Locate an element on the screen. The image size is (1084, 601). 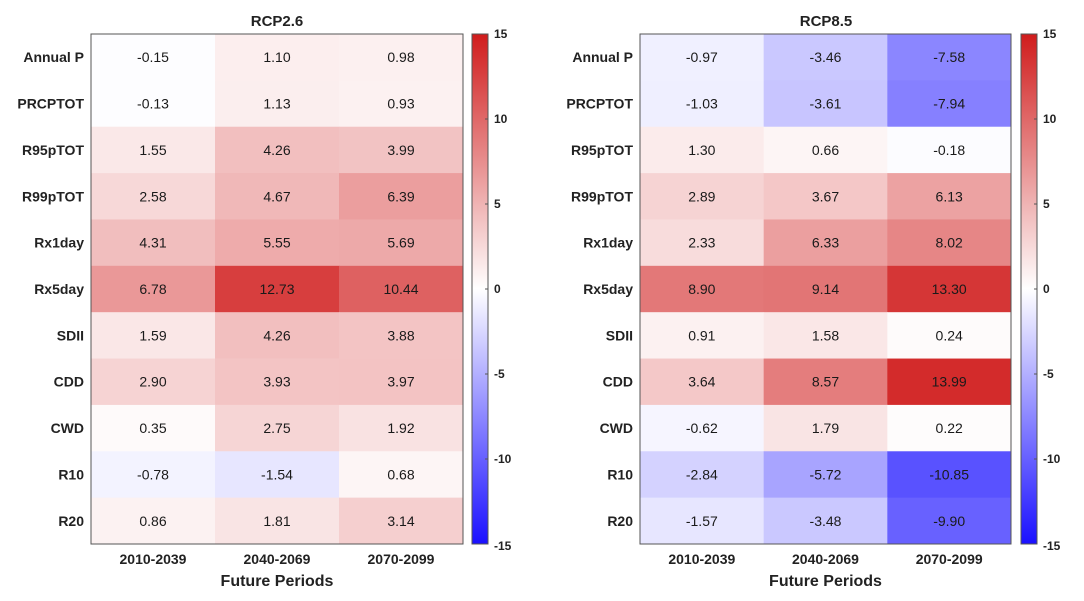
panel-title: RCP2.6 is located at coordinates (277, 21).